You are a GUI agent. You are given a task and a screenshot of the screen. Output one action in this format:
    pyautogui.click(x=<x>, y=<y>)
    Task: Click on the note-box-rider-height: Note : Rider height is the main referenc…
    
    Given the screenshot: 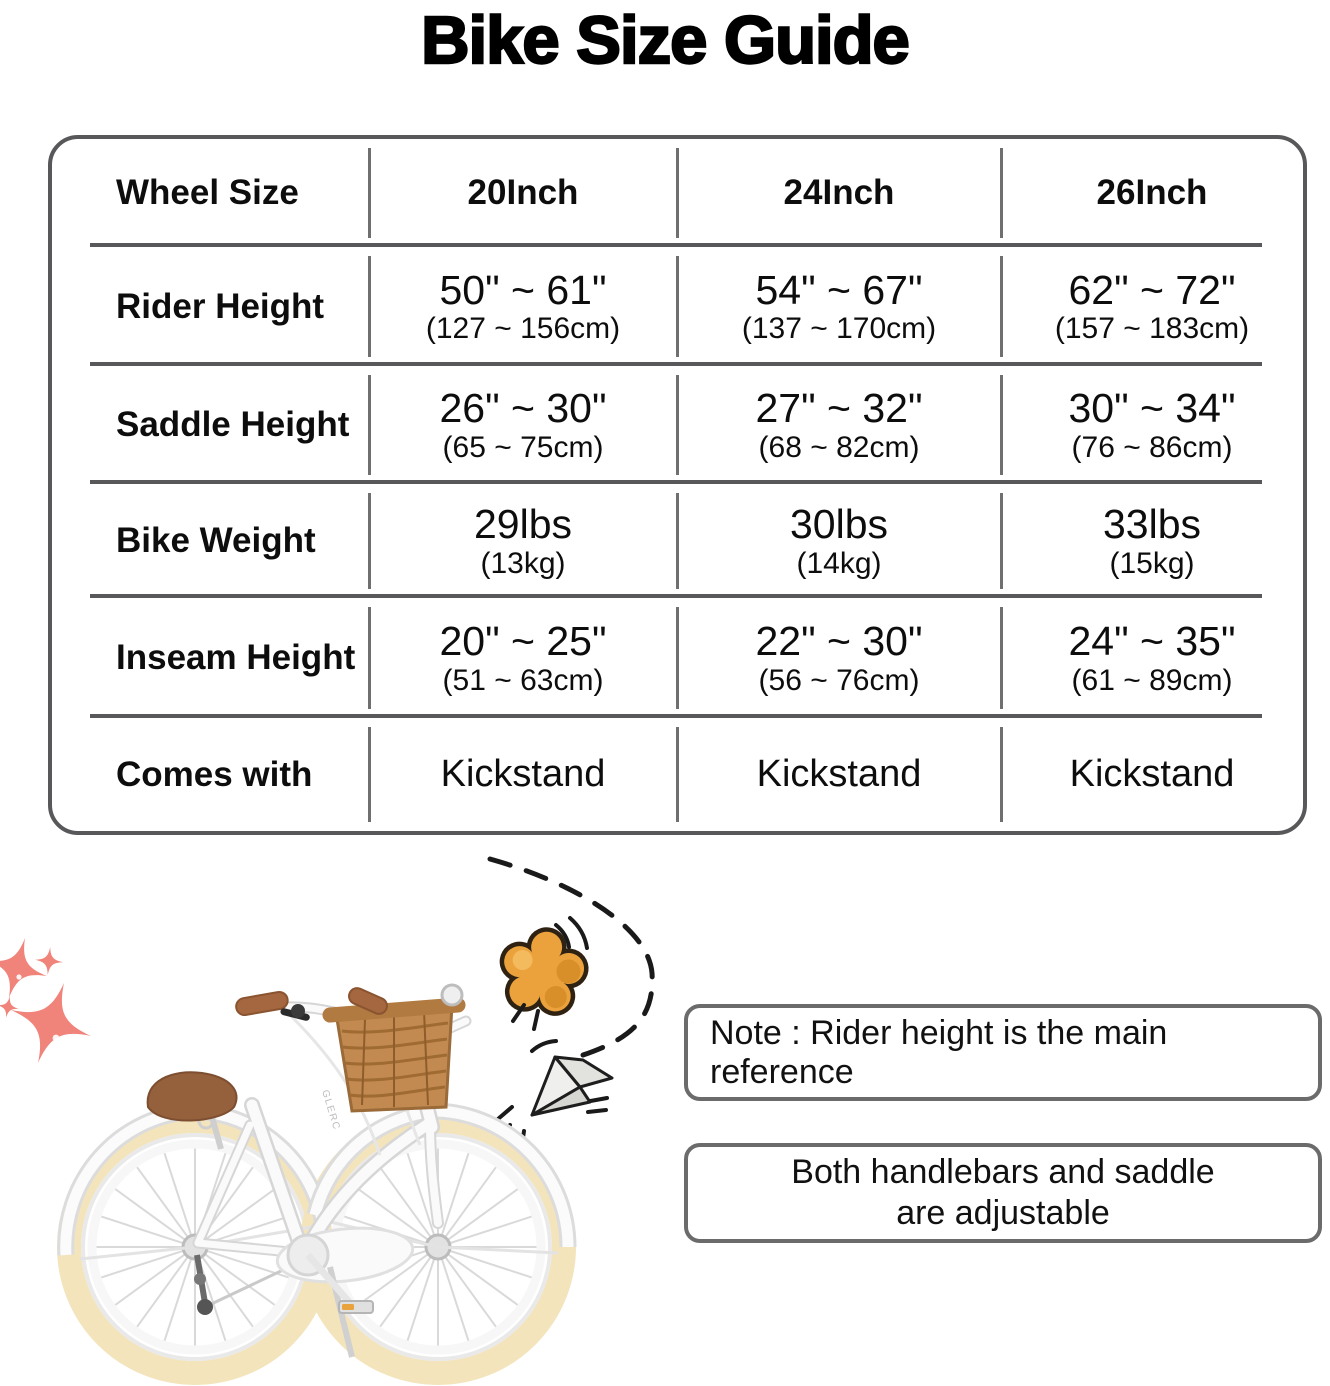 What is the action you would take?
    pyautogui.click(x=1003, y=1052)
    